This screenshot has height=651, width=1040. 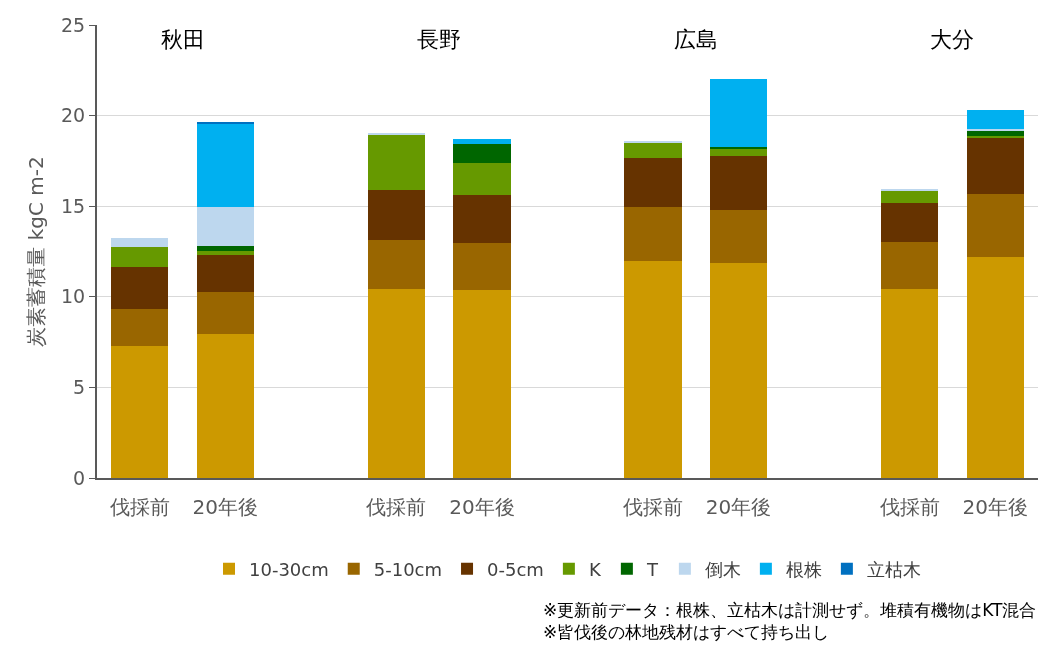 I want to click on y-tick-label: 10, so click(x=73, y=296).